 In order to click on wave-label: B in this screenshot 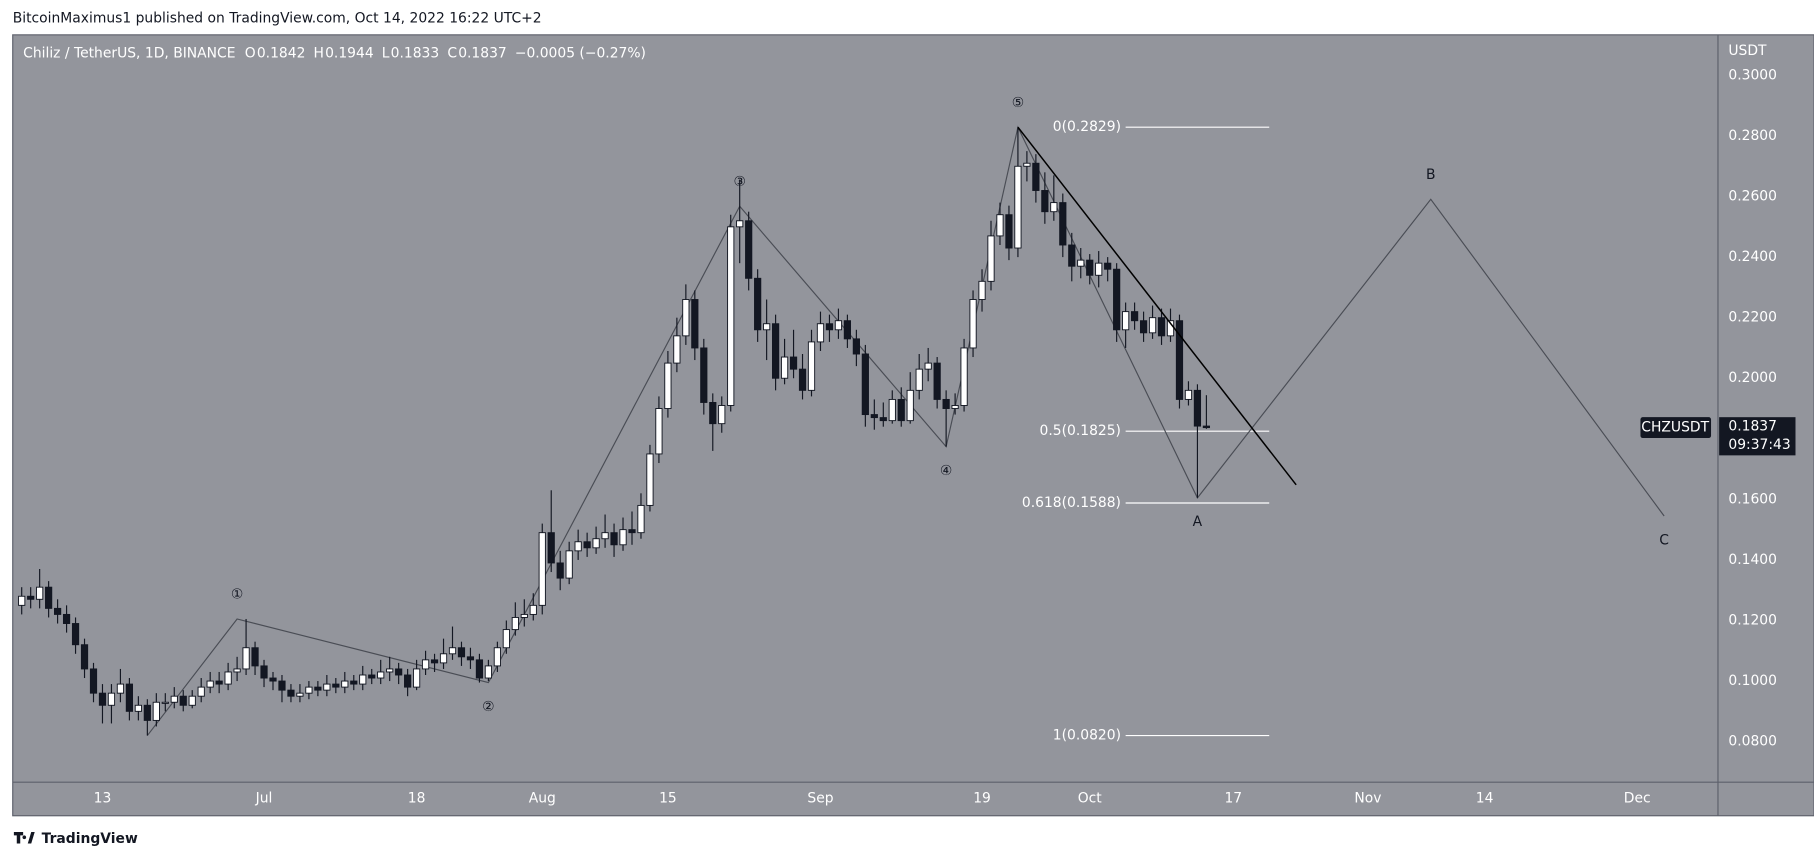, I will do `click(1431, 175)`.